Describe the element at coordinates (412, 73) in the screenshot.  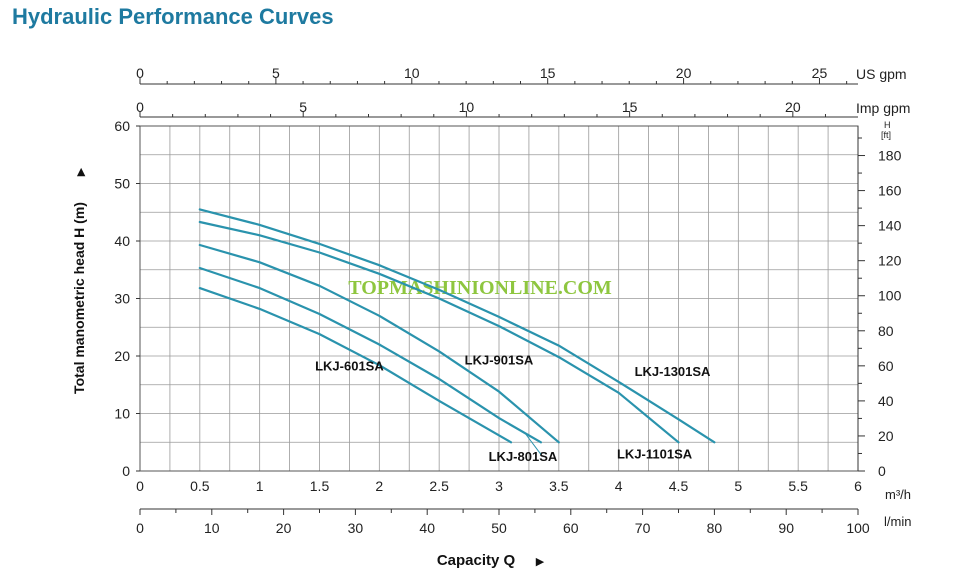
I see `usgpm-tick-label: 10` at that location.